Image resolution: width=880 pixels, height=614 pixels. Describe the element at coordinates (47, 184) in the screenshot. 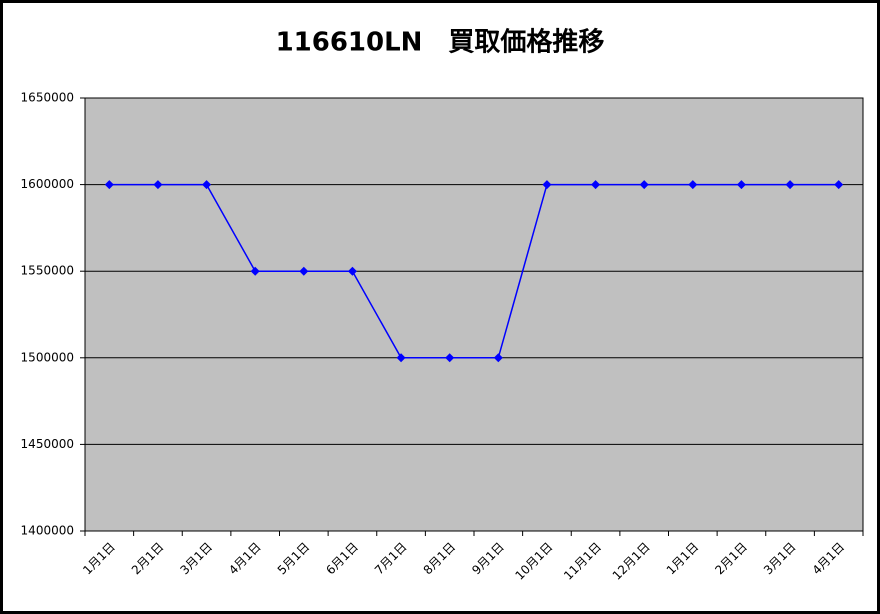

I see `y-tick-label: 1600000` at that location.